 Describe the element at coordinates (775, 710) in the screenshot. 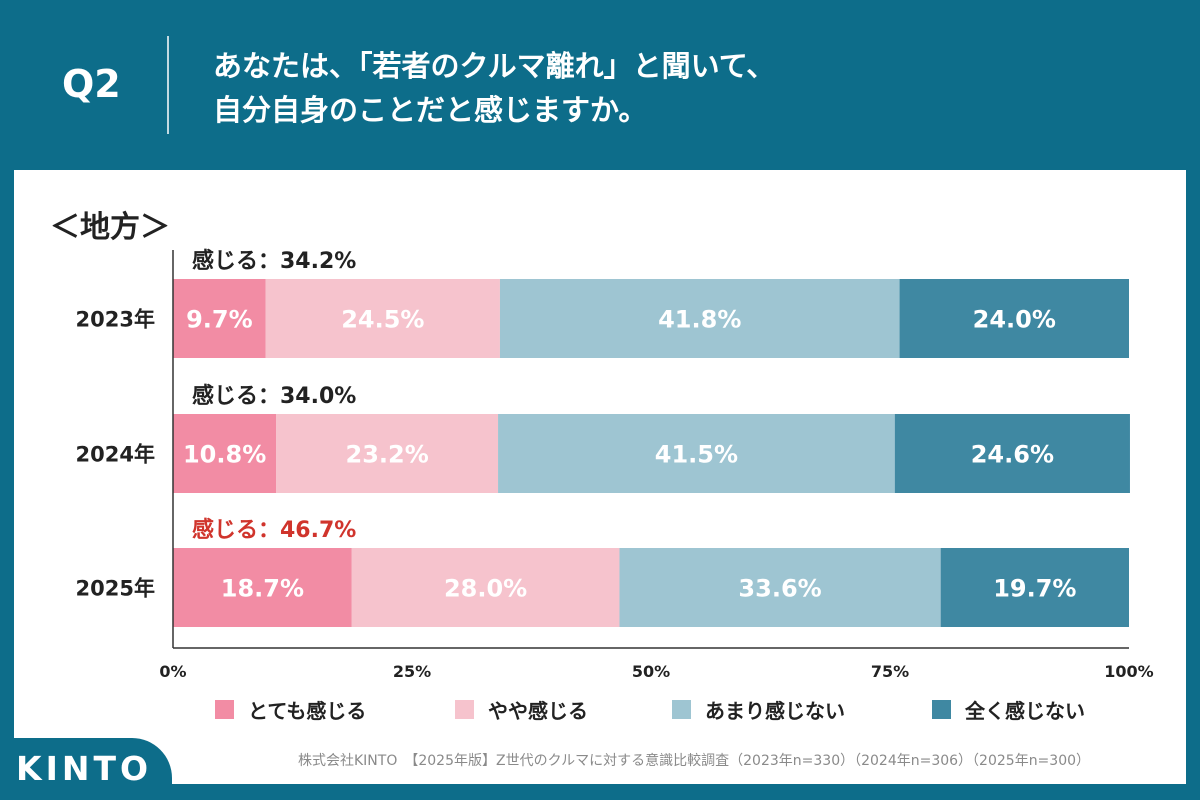

I see `legend-label-3: あまり感じない` at that location.